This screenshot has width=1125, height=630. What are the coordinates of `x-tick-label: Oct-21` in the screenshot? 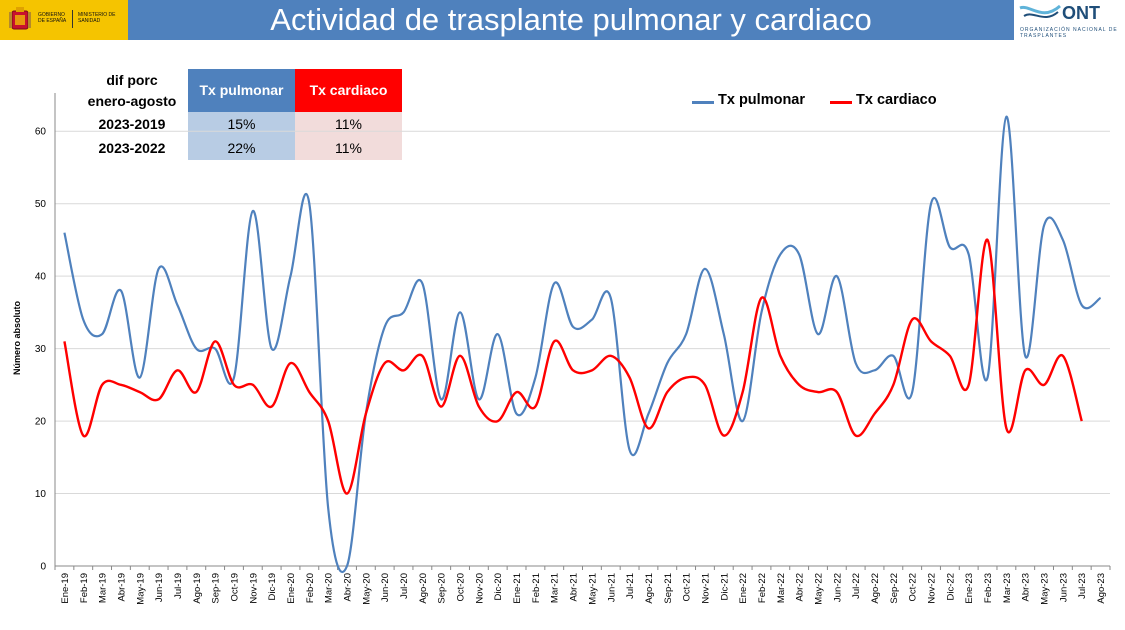 It's located at (687, 587).